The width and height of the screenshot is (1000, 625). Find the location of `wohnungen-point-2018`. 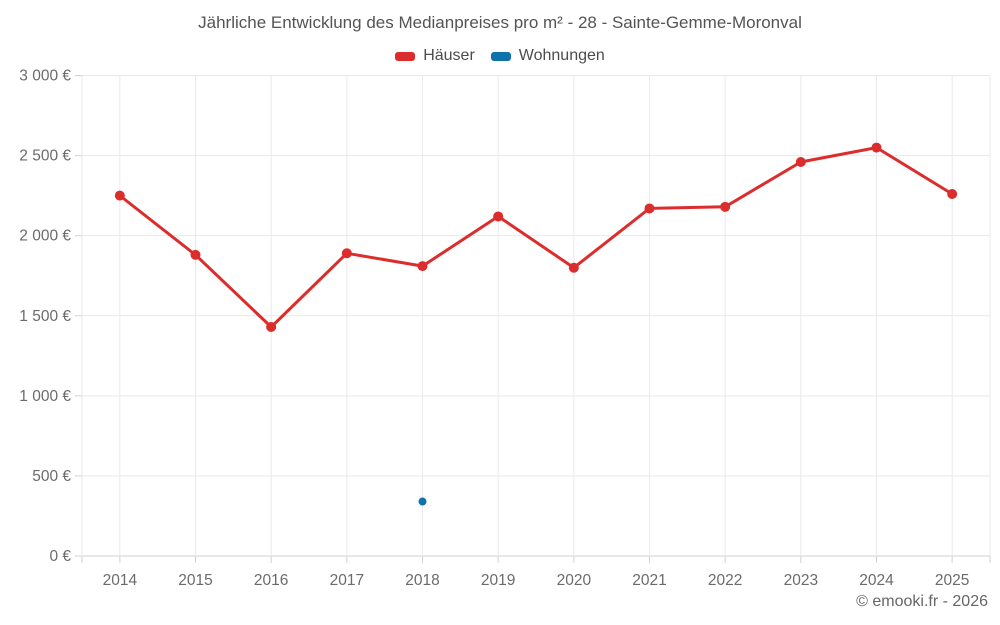

wohnungen-point-2018 is located at coordinates (422, 501).